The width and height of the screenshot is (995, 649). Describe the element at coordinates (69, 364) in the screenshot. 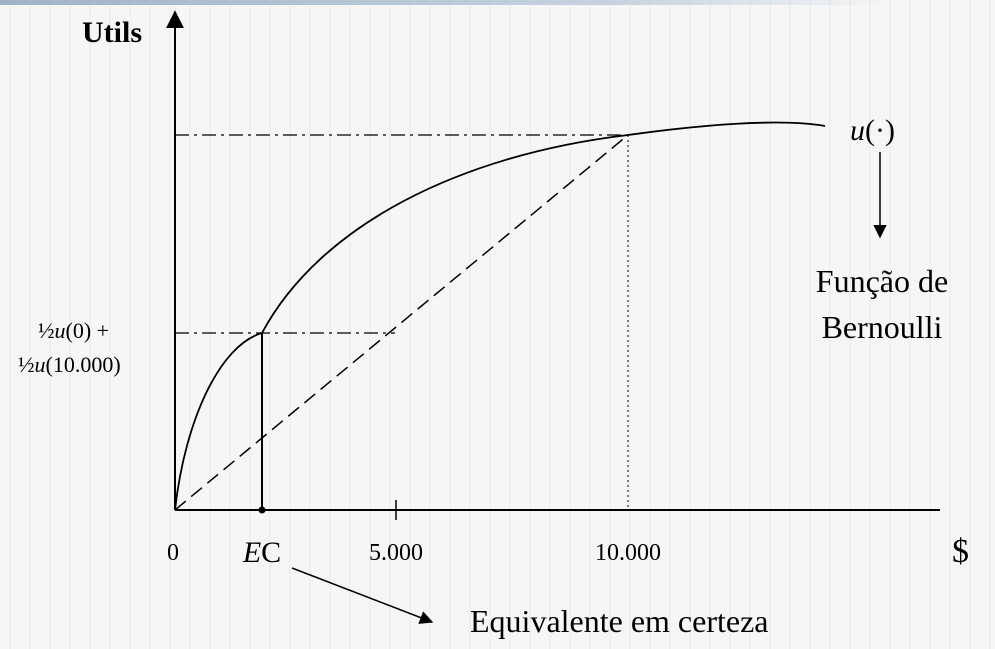

I see `expected-utility-label-line2: ½u(10.000)` at that location.